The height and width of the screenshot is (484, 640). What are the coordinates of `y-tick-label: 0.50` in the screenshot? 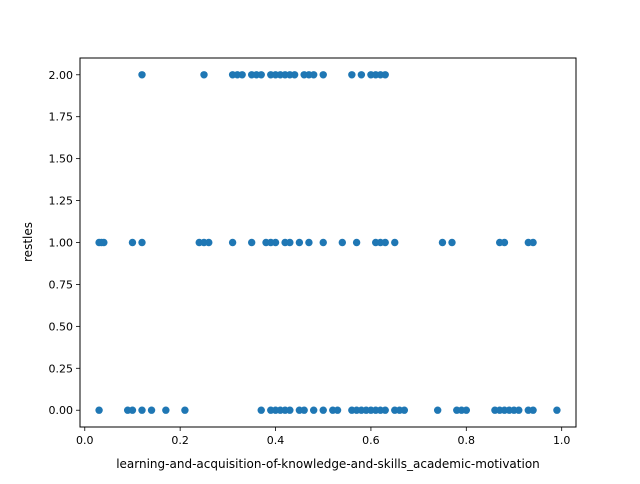 It's located at (61, 326).